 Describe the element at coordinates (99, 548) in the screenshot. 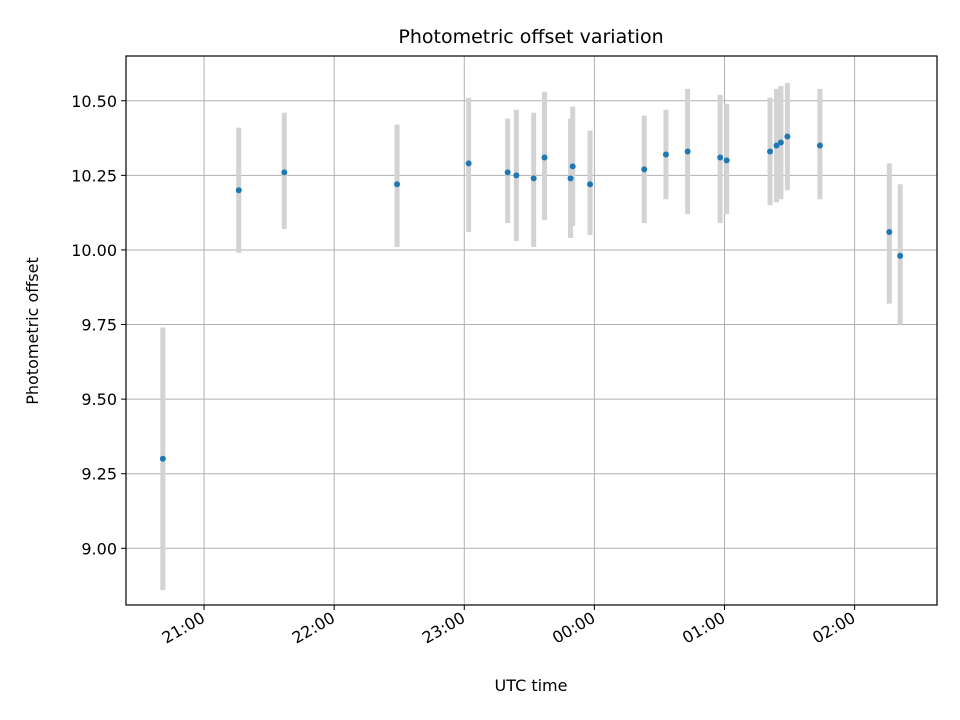

I see `y-tick-label: 9.00` at that location.